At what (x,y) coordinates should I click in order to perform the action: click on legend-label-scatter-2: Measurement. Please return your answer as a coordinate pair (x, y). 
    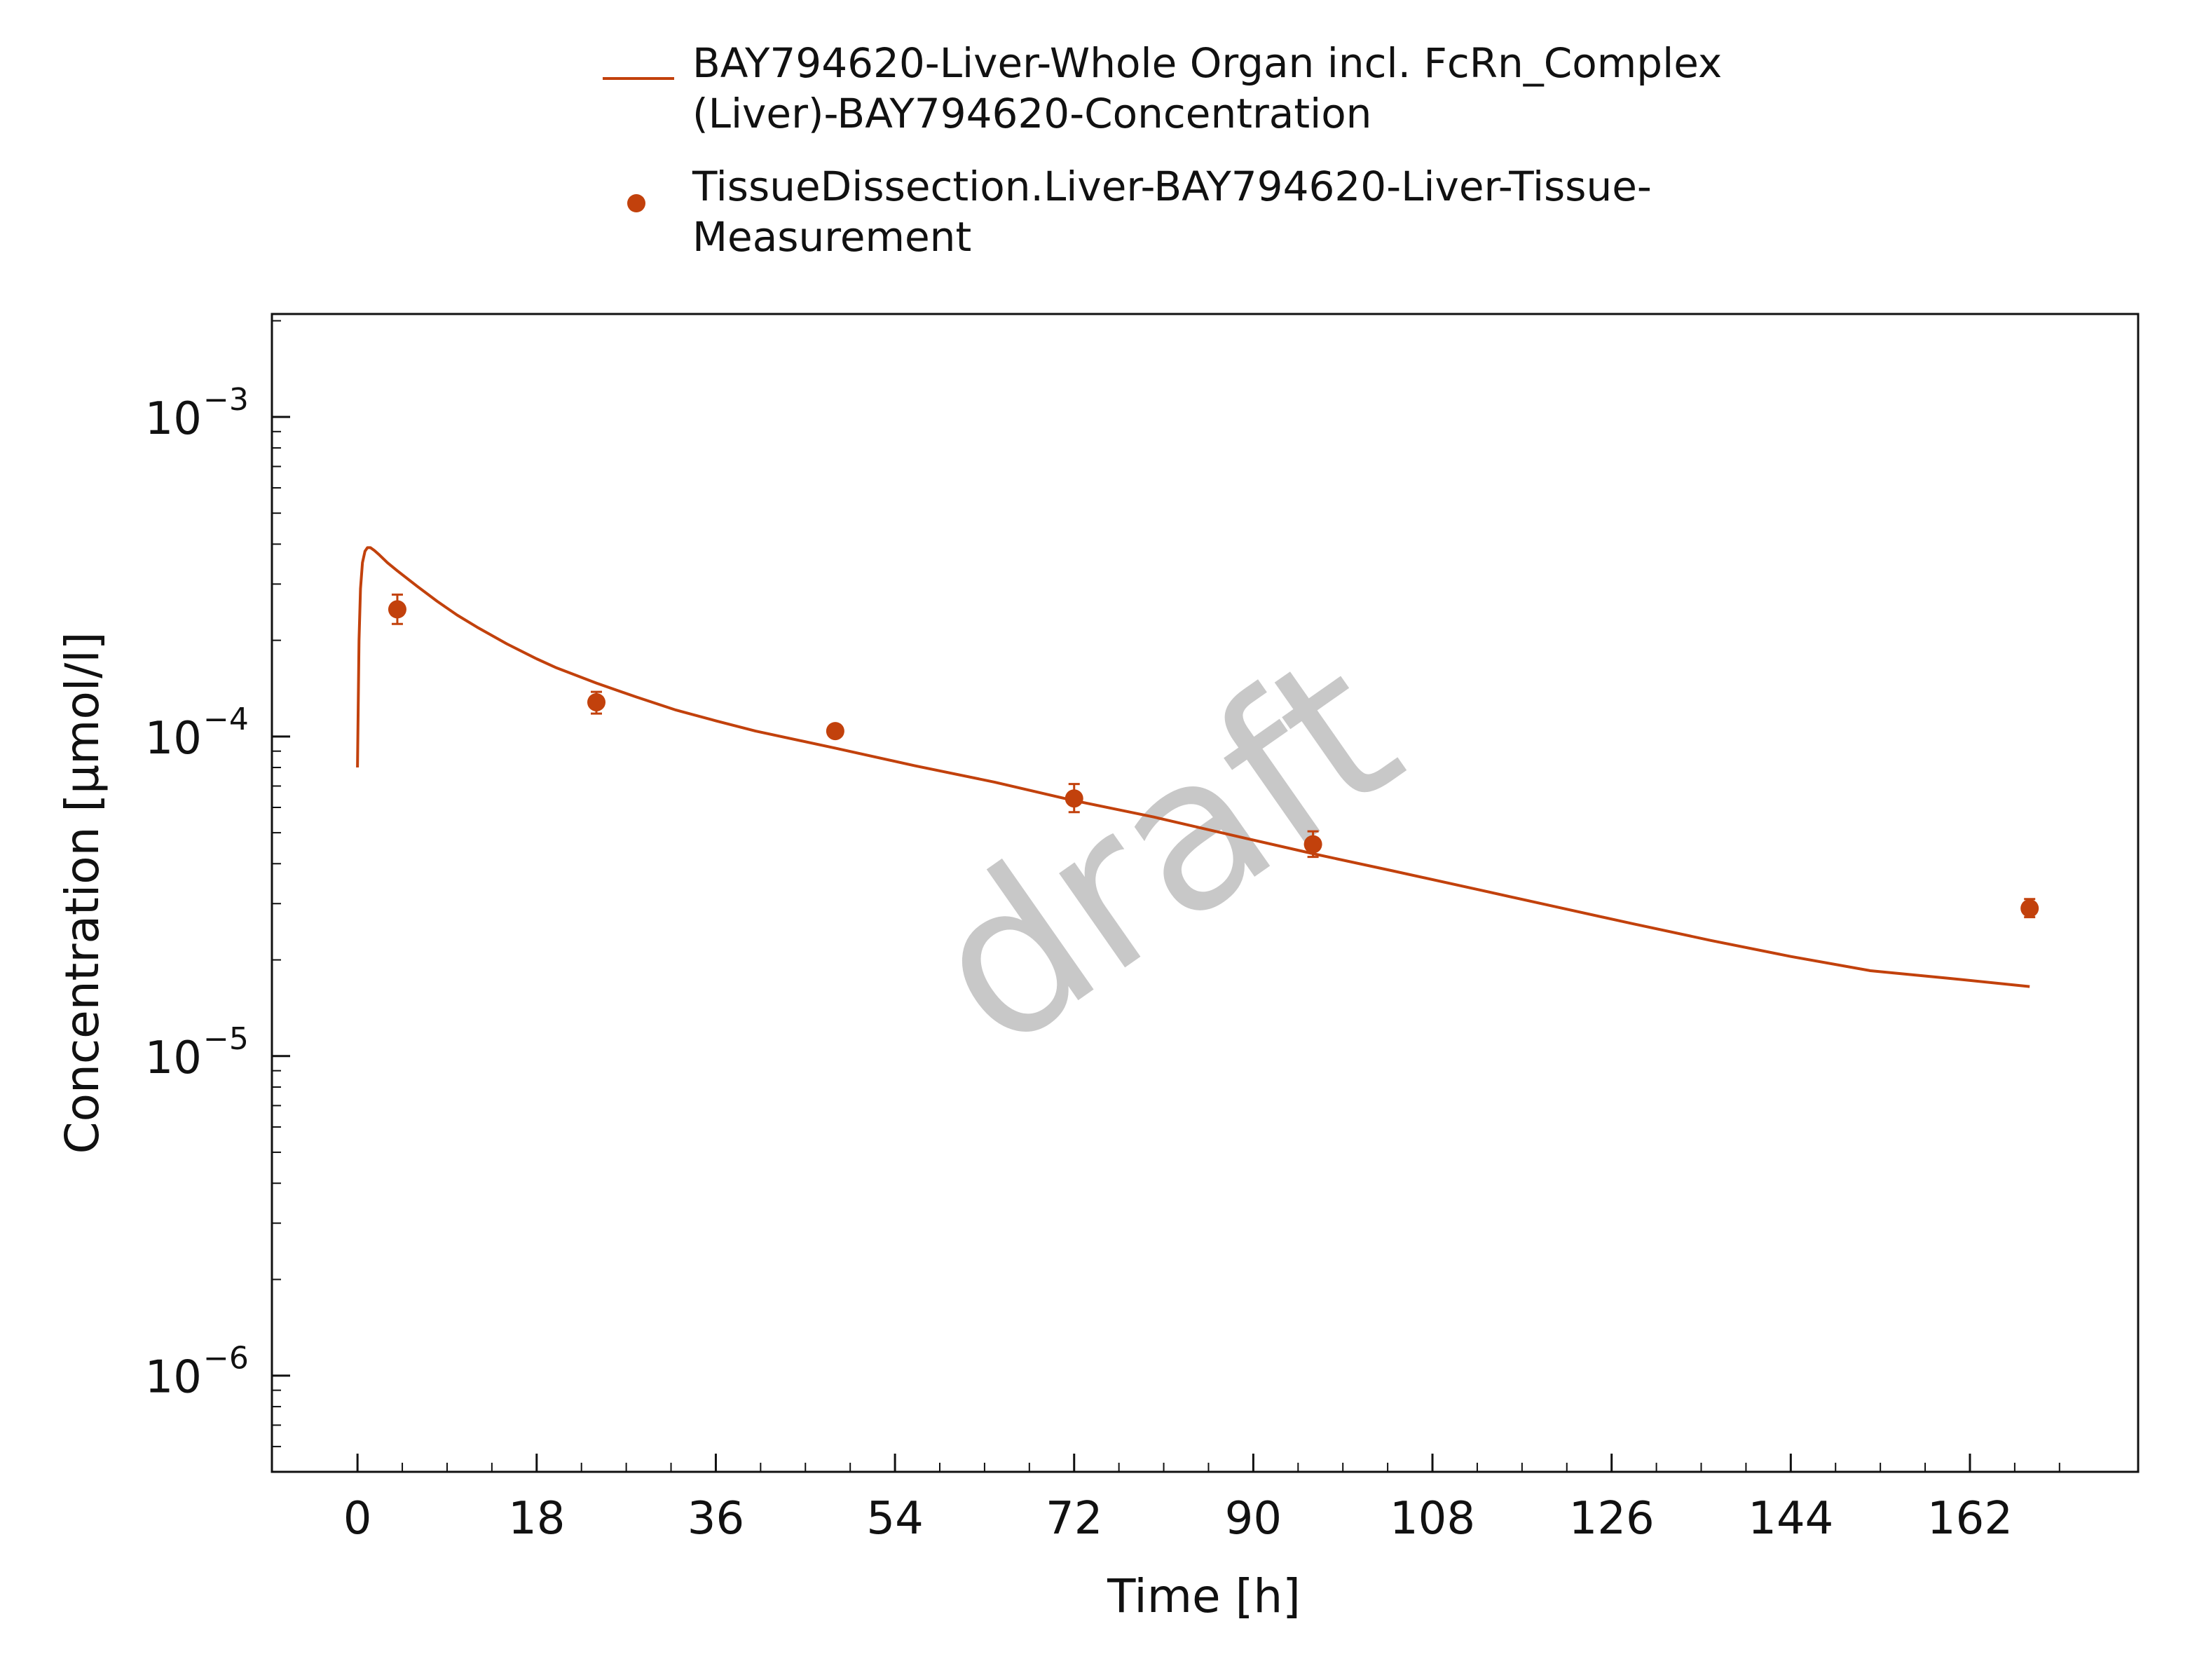
    Looking at the image, I should click on (831, 237).